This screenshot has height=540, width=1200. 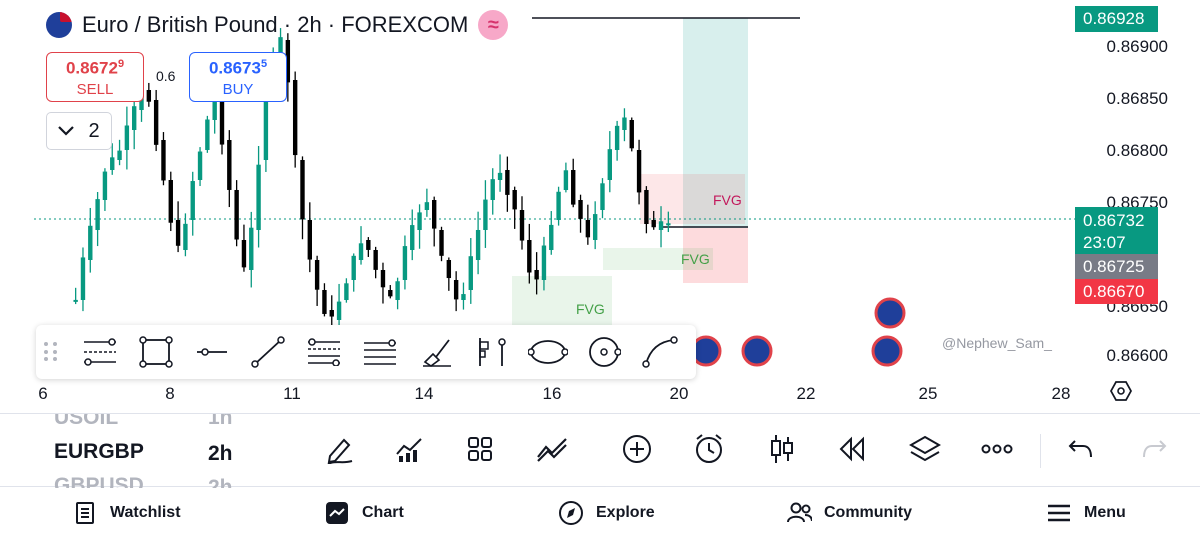 I want to click on time-label: 16, so click(x=552, y=393).